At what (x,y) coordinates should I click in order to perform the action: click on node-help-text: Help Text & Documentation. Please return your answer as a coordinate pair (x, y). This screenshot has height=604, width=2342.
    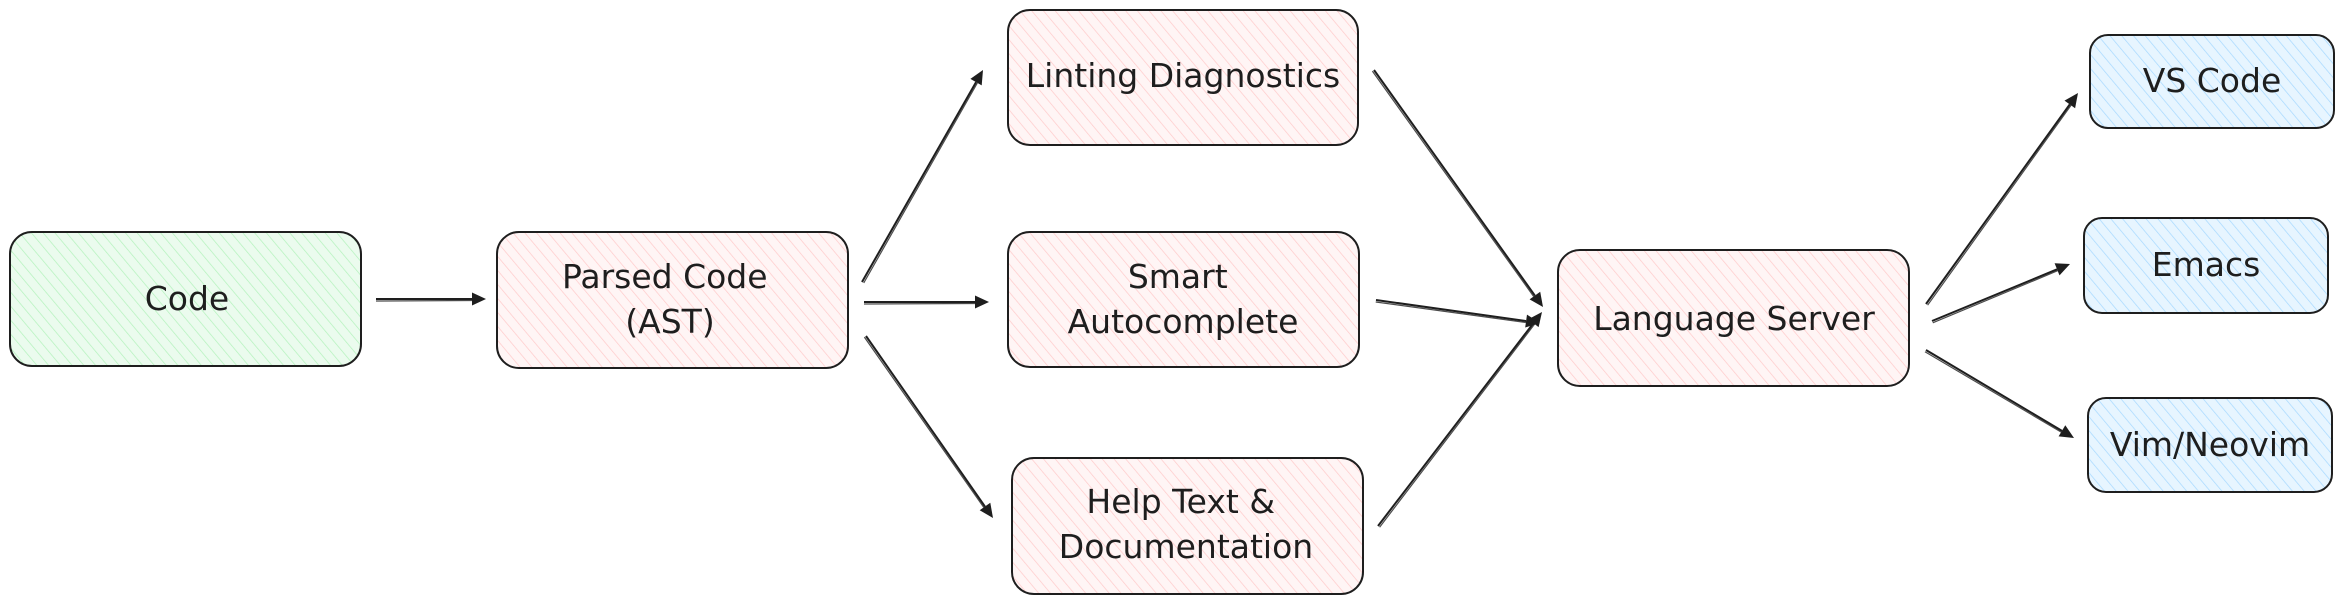
    Looking at the image, I should click on (1187, 526).